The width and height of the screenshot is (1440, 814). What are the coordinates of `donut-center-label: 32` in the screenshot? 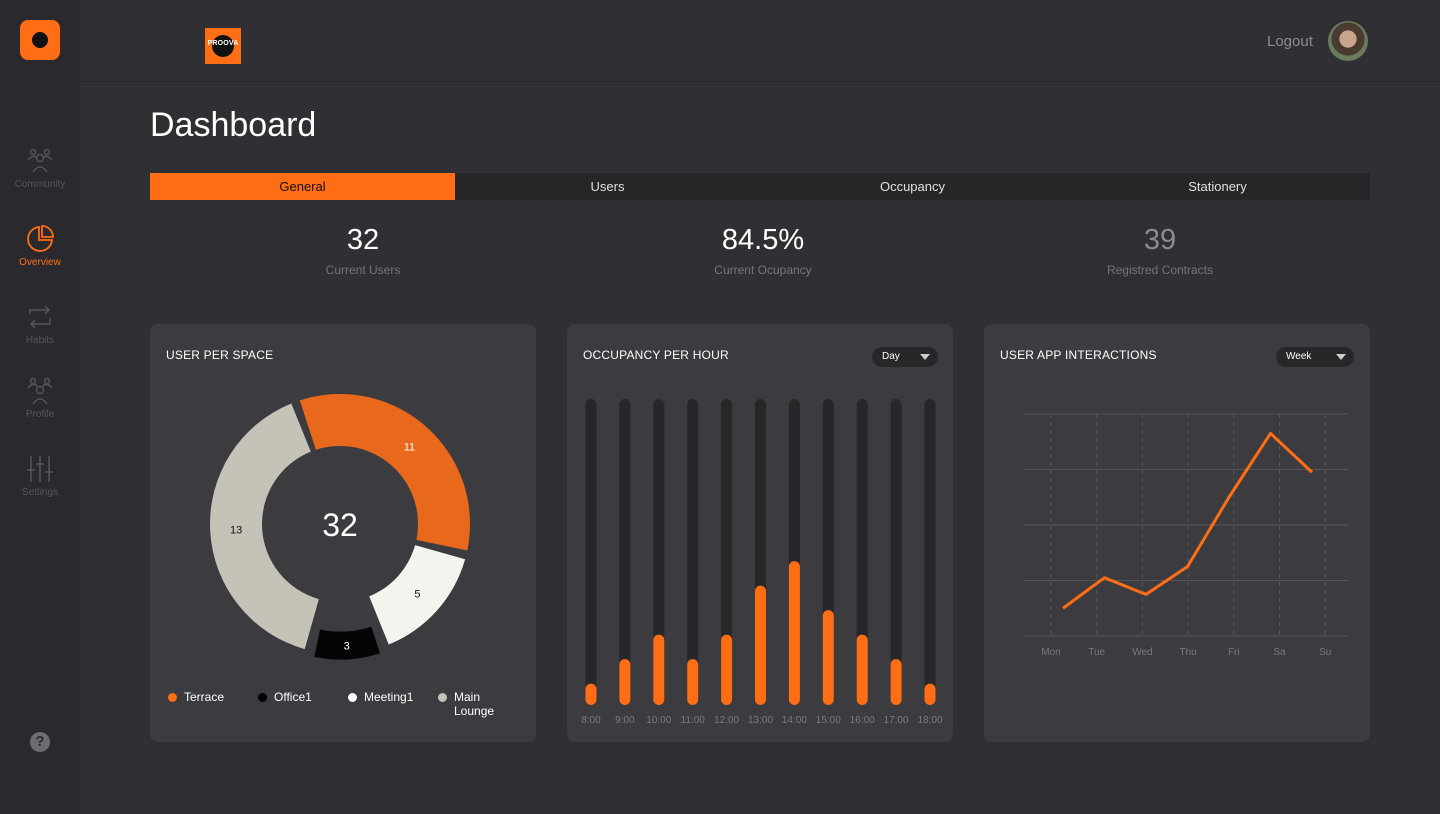 It's located at (340, 525).